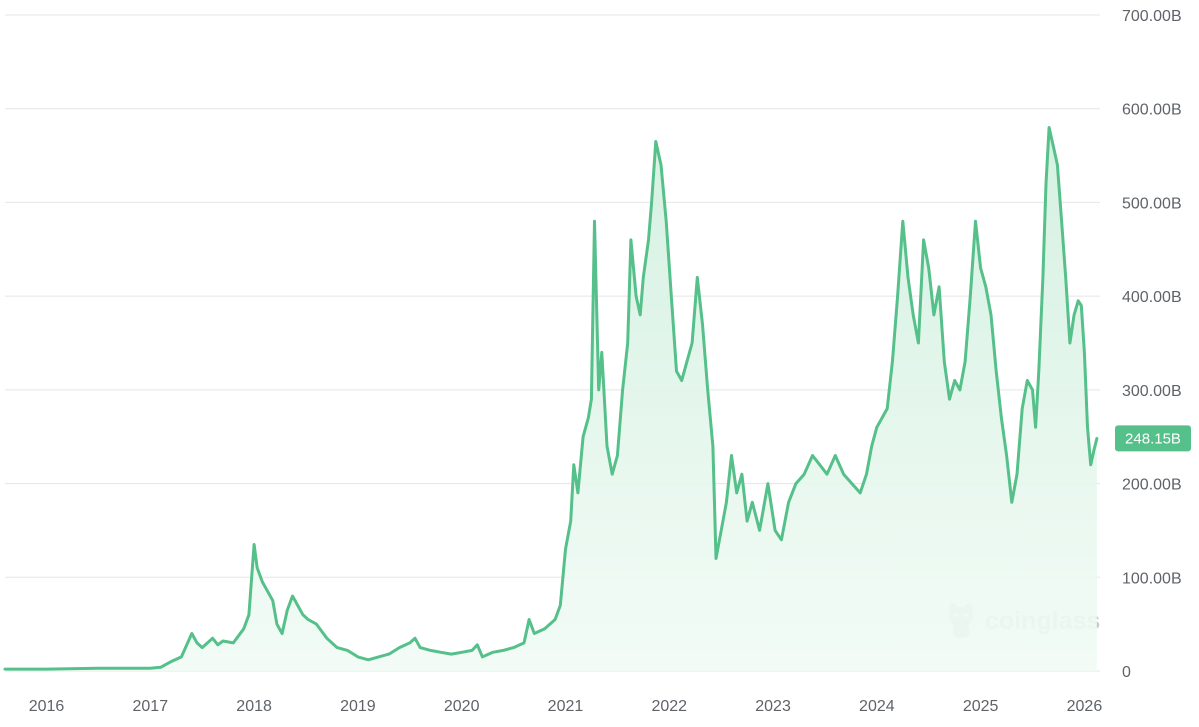  I want to click on y-tick-label: 400.00B, so click(1152, 297).